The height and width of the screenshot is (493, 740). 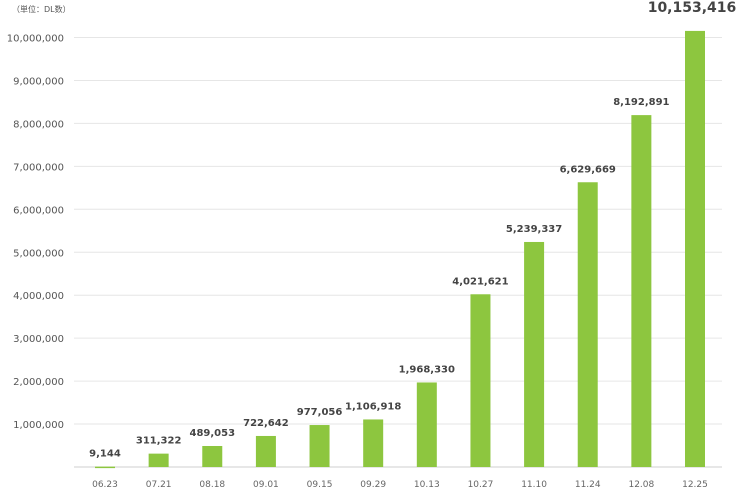 I want to click on x-tick-label: 08.18, so click(x=212, y=485).